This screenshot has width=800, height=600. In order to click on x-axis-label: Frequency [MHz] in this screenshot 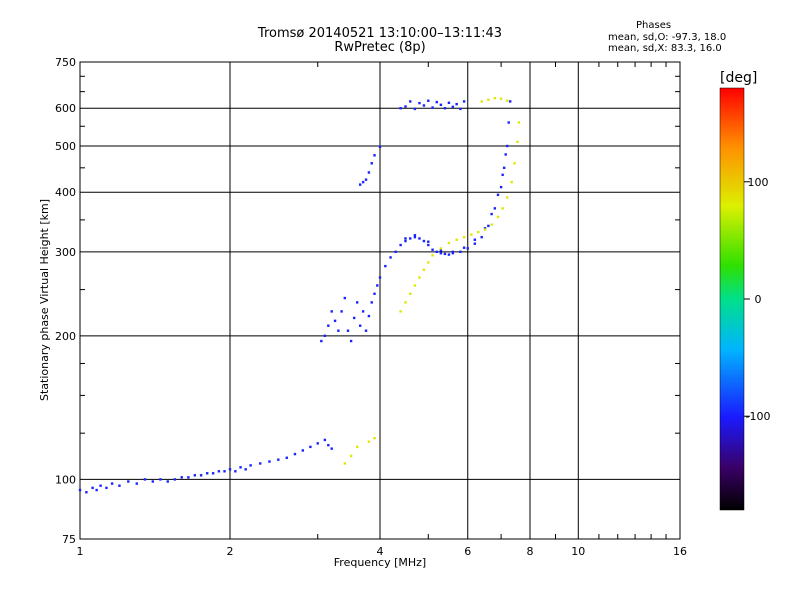, I will do `click(380, 562)`.